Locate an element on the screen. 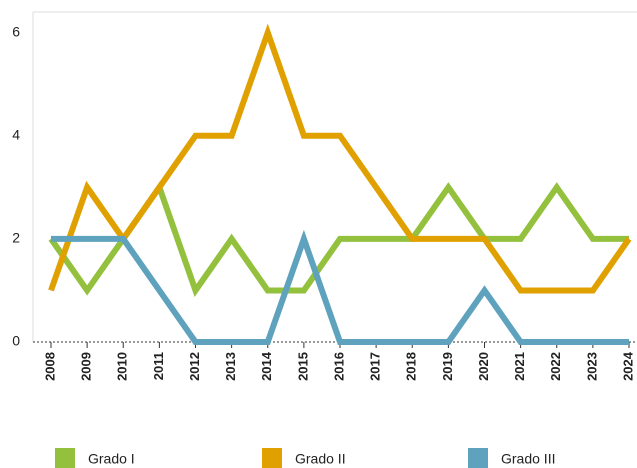  x-tick-label: 2021 is located at coordinates (519, 366).